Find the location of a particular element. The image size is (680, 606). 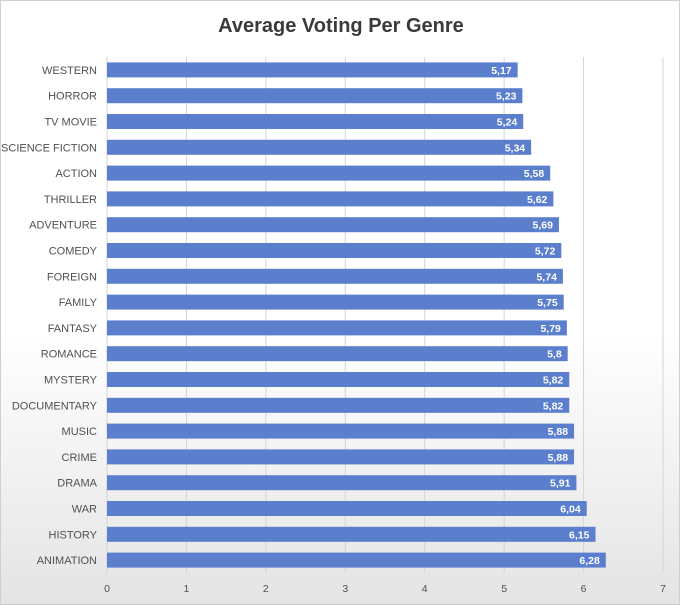

category-label: HORROR is located at coordinates (72, 97).